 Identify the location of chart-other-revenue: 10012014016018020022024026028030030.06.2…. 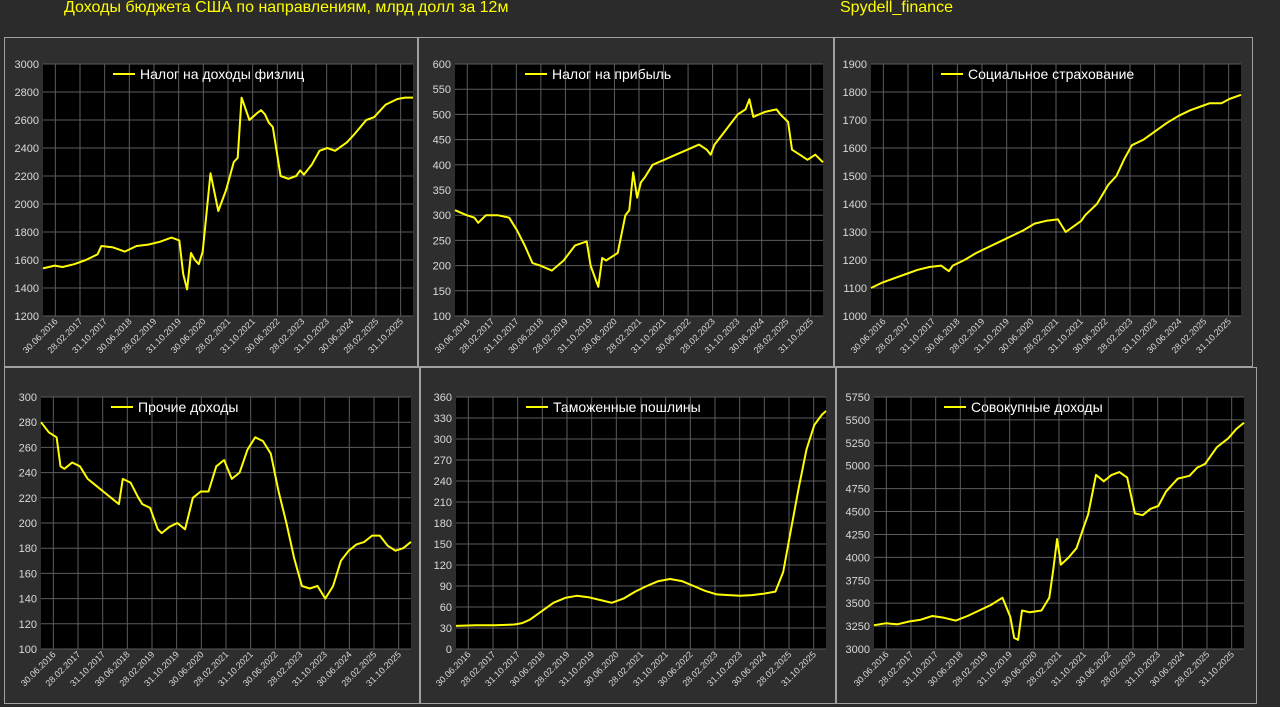
(215, 540).